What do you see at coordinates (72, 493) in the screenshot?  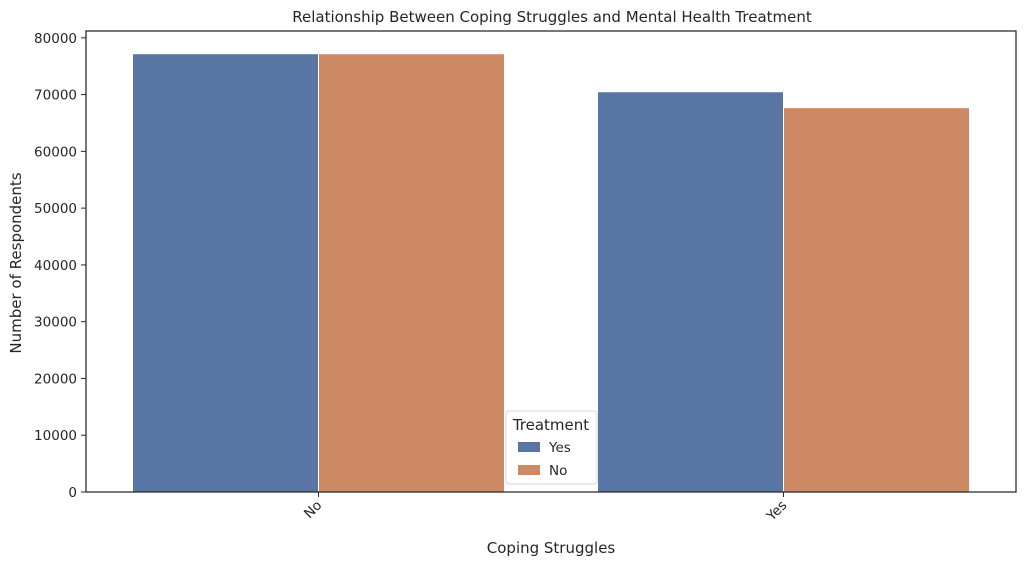 I see `y-tick-label: 0` at bounding box center [72, 493].